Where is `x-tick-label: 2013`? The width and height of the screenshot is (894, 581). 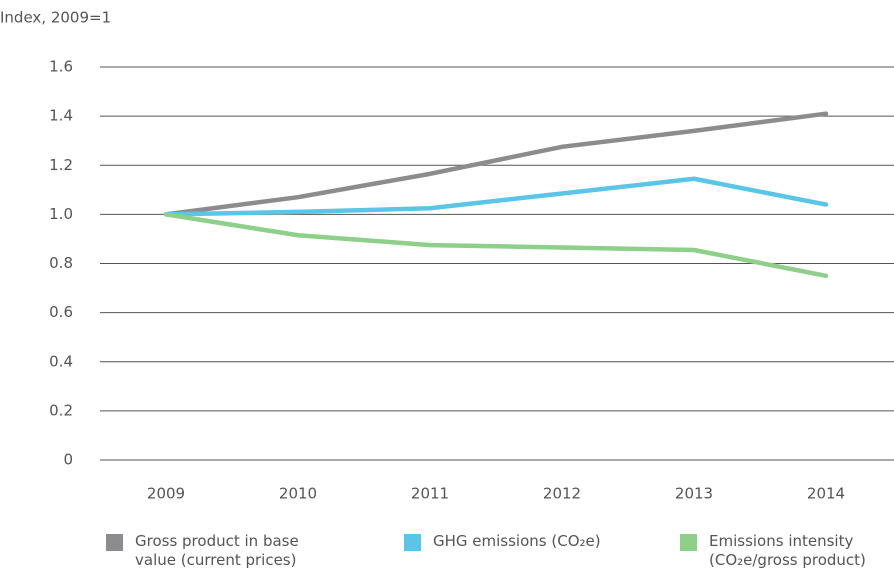
x-tick-label: 2013 is located at coordinates (694, 494).